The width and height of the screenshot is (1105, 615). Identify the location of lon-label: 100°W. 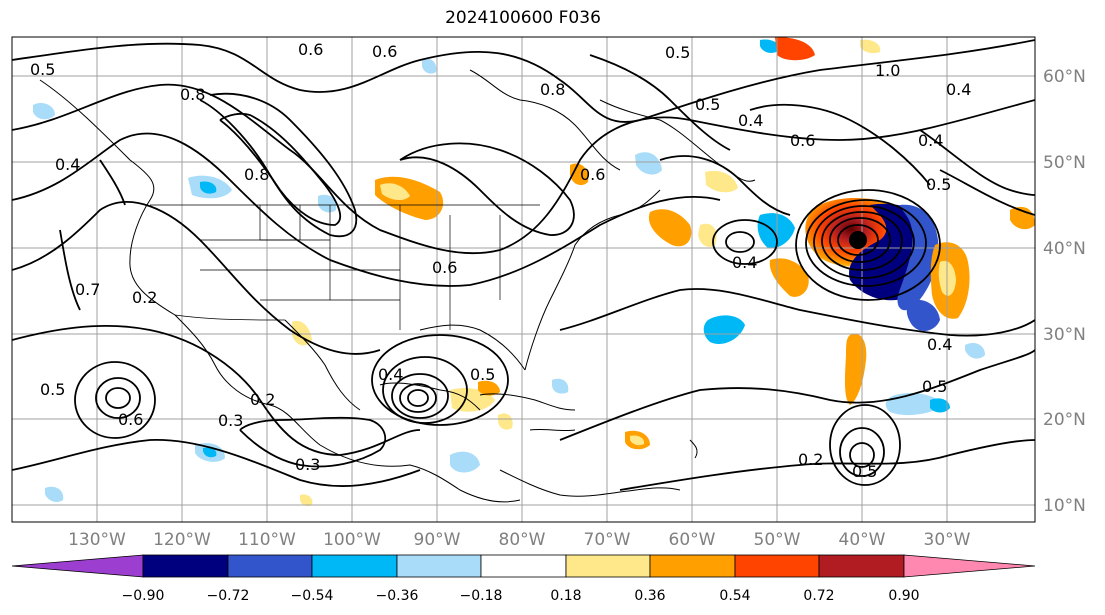
(352, 540).